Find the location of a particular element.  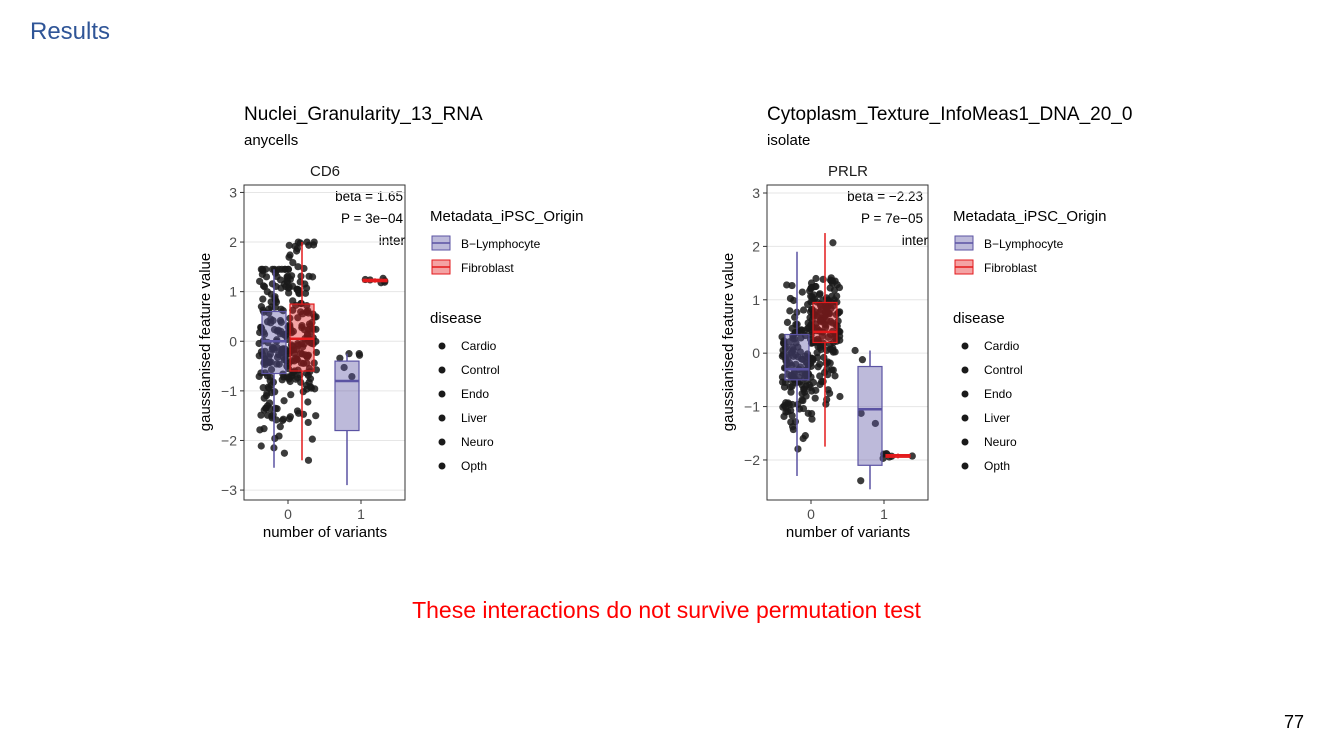

chart-title: Cytoplasm_Texture_InfoMeas1_DNA_20_0 is located at coordinates (949, 114).